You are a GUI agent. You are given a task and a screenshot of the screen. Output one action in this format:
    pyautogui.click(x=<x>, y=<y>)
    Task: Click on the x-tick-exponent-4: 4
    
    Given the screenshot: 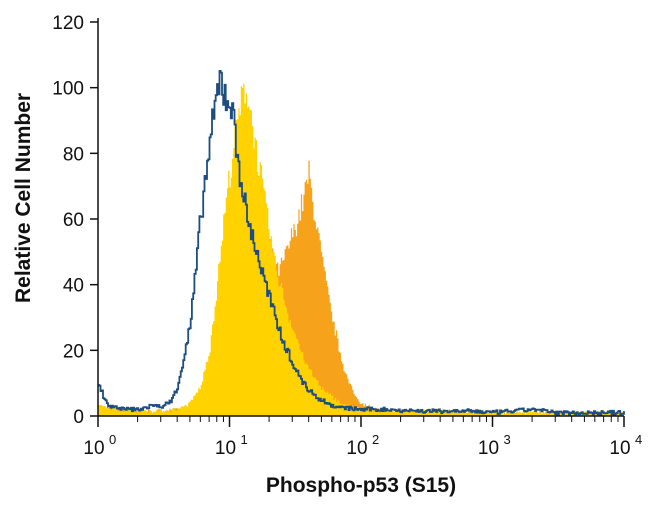 What is the action you would take?
    pyautogui.click(x=638, y=439)
    